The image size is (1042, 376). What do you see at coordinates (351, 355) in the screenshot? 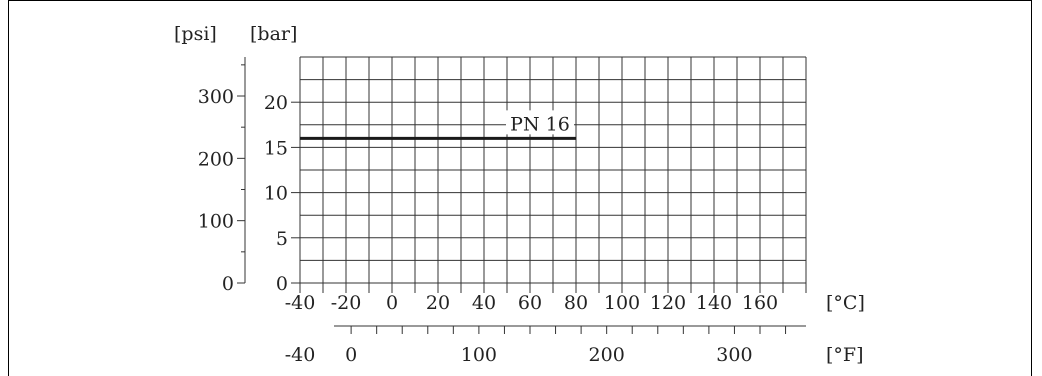
I see `fahrenheit-tick-label: 0` at bounding box center [351, 355].